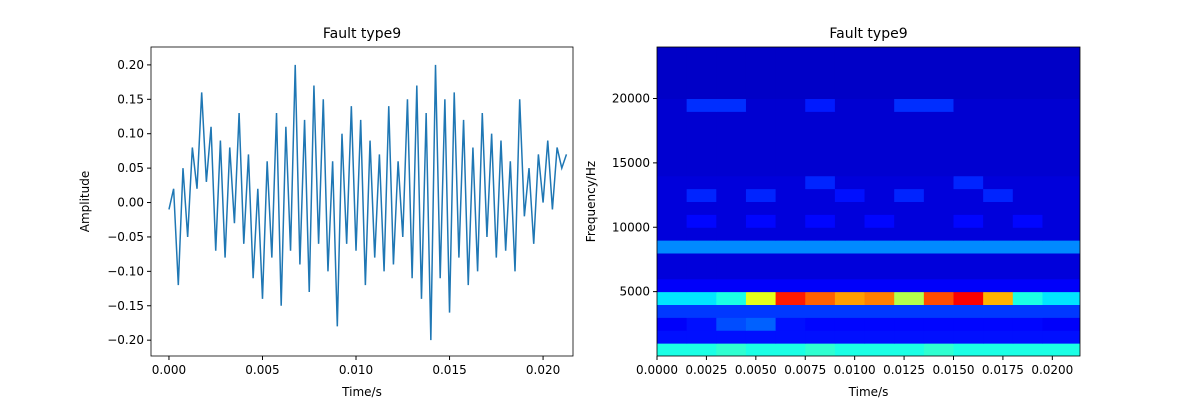 This screenshot has height=404, width=1200. I want to click on x-tick-label: 0.0200, so click(1052, 370).